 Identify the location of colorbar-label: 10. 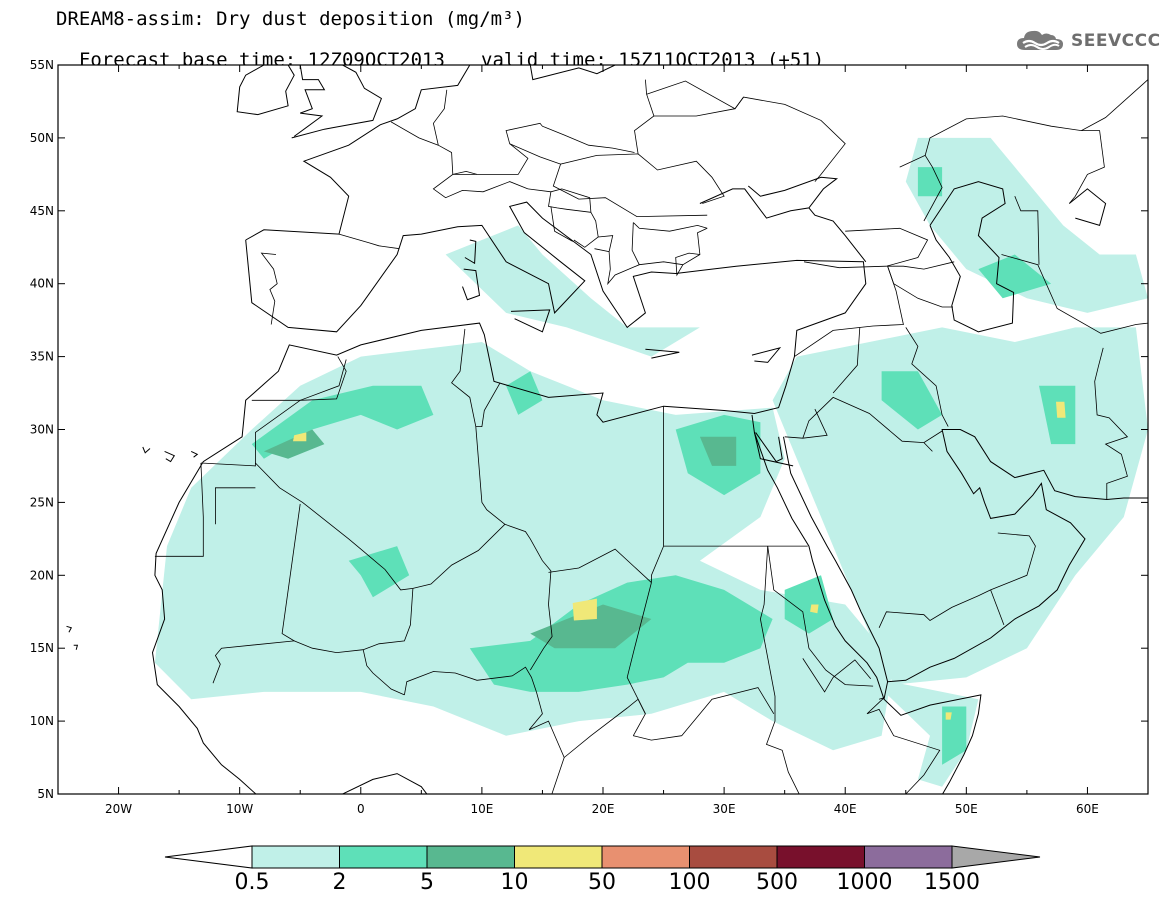
(514, 882).